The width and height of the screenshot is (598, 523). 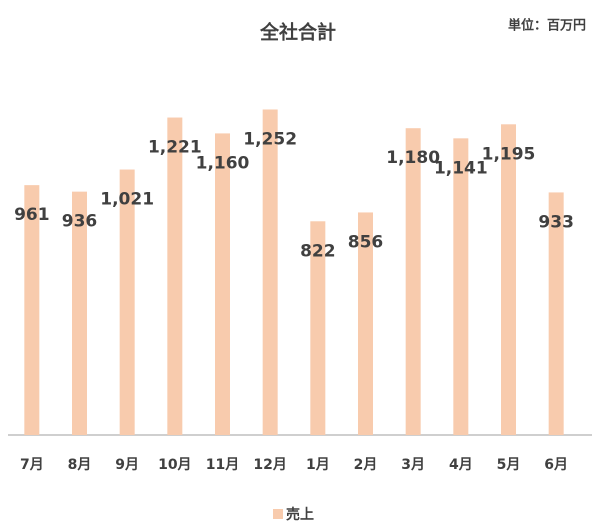 What do you see at coordinates (127, 465) in the screenshot?
I see `x-tick-label: 9月` at bounding box center [127, 465].